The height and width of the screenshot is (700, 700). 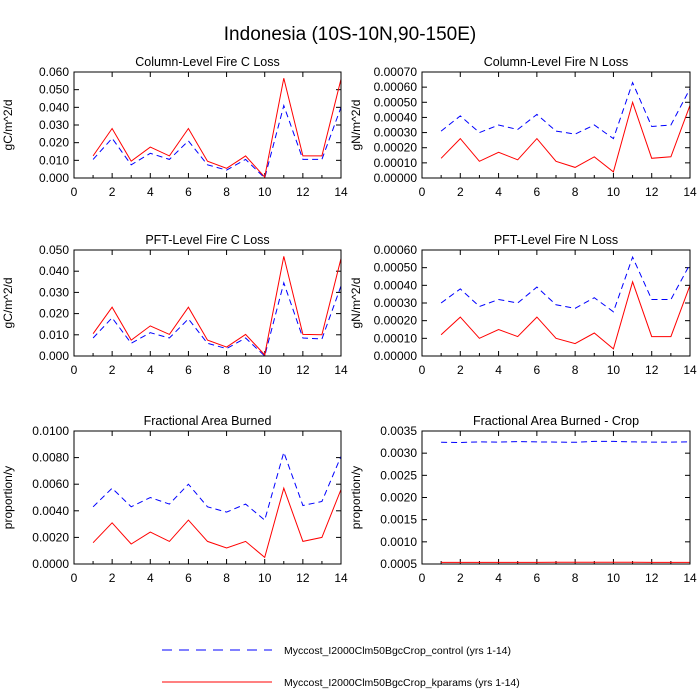 I want to click on panel-5-title: Fractional Area Burned, so click(x=208, y=421).